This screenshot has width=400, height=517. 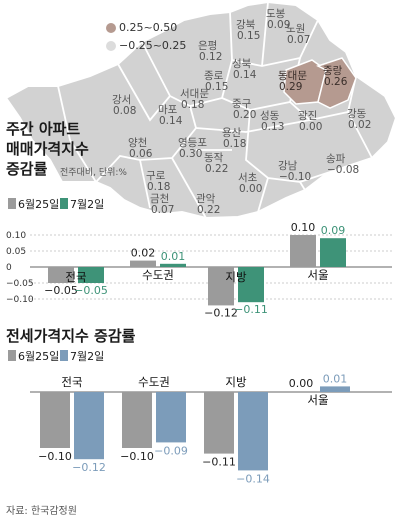 What do you see at coordinates (246, 25) in the screenshot?
I see `district-name-label: 강북` at bounding box center [246, 25].